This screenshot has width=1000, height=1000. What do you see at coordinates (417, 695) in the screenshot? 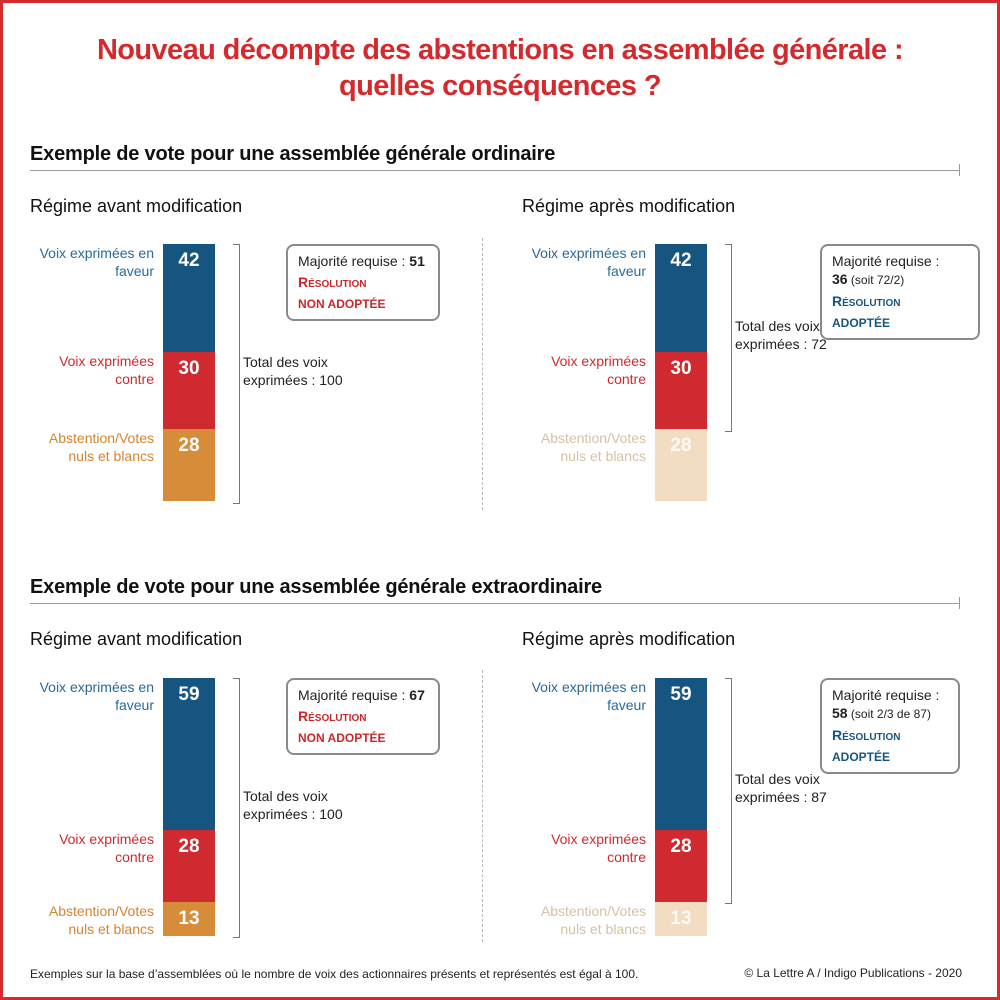
I see `majority-value: 67` at bounding box center [417, 695].